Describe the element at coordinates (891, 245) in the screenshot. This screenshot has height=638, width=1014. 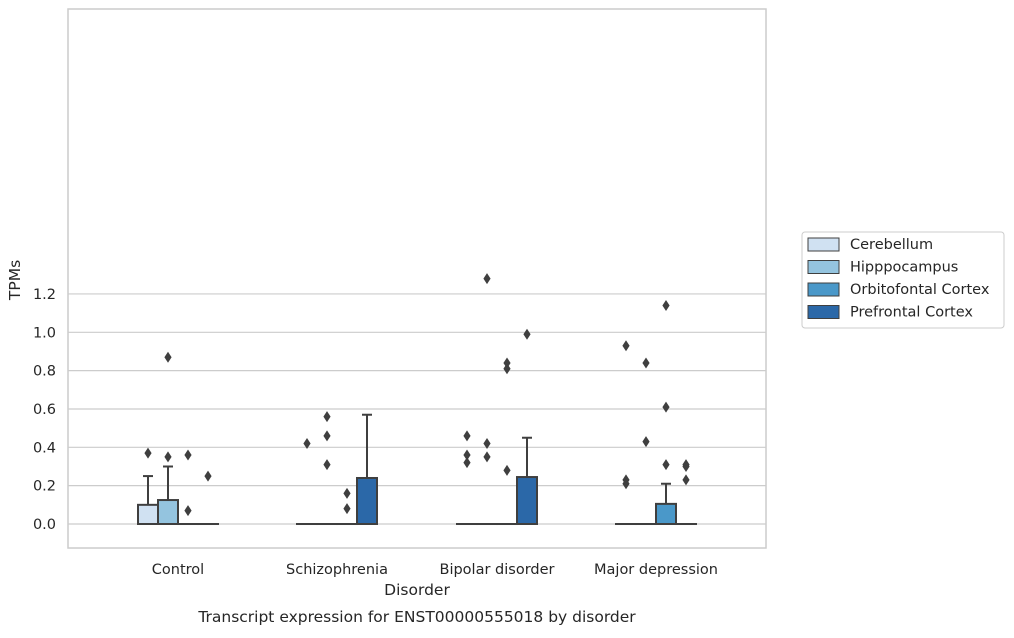
I see `legend-label: Cerebellum` at that location.